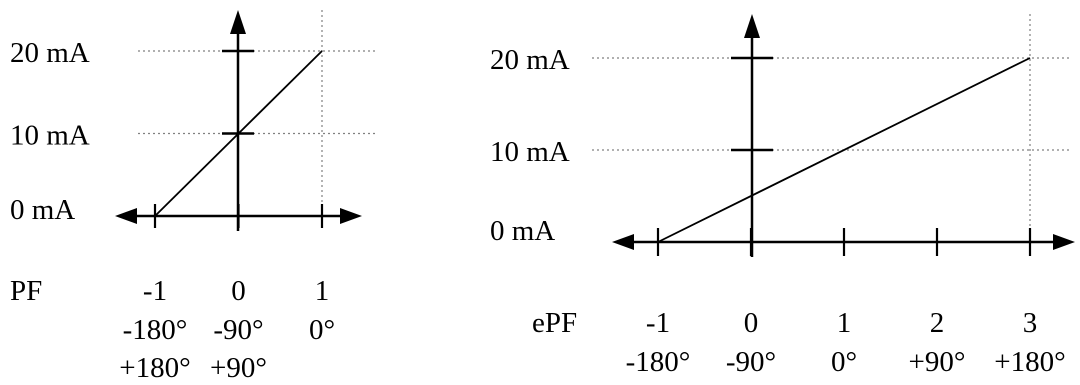  Describe the element at coordinates (26, 291) in the screenshot. I see `x-axis-title: PF` at that location.